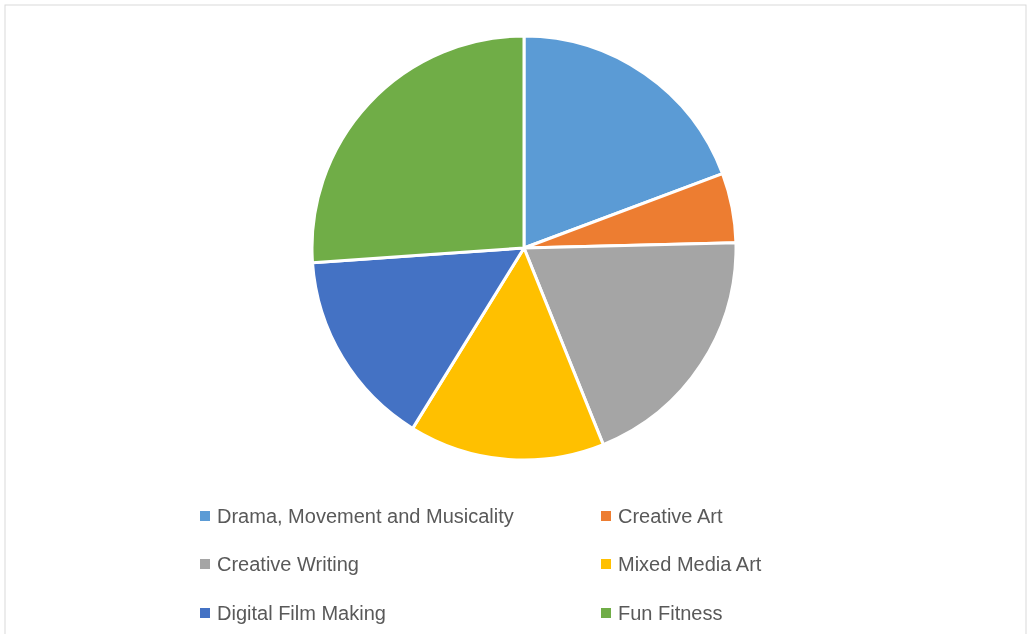 This screenshot has width=1031, height=634. I want to click on legend-label: Mixed Media Art, so click(690, 564).